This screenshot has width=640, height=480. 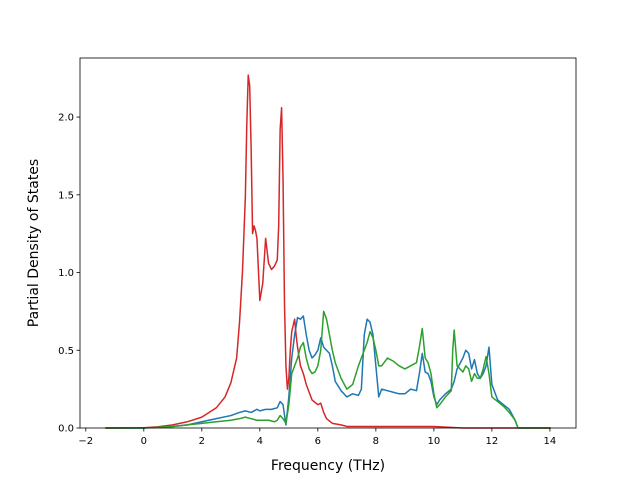 I want to click on y-tick-label: 0.5, so click(x=66, y=351).